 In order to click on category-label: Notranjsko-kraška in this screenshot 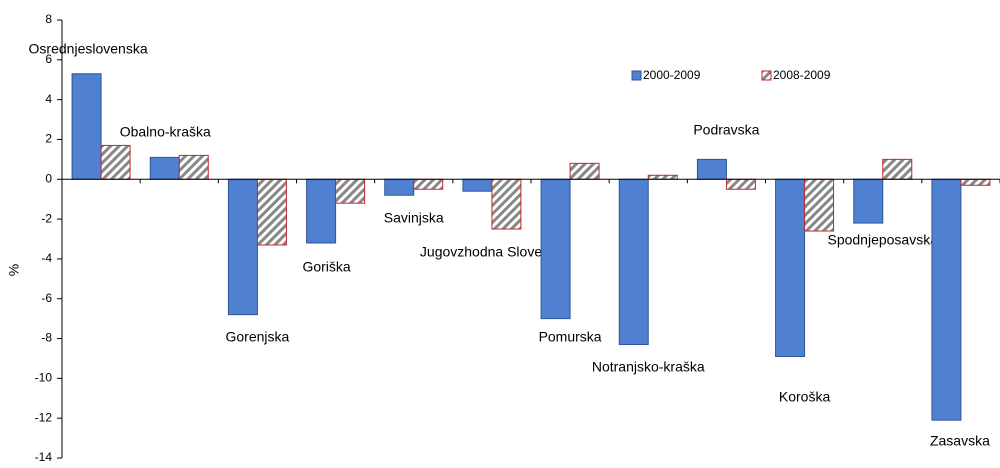, I will do `click(648, 367)`.